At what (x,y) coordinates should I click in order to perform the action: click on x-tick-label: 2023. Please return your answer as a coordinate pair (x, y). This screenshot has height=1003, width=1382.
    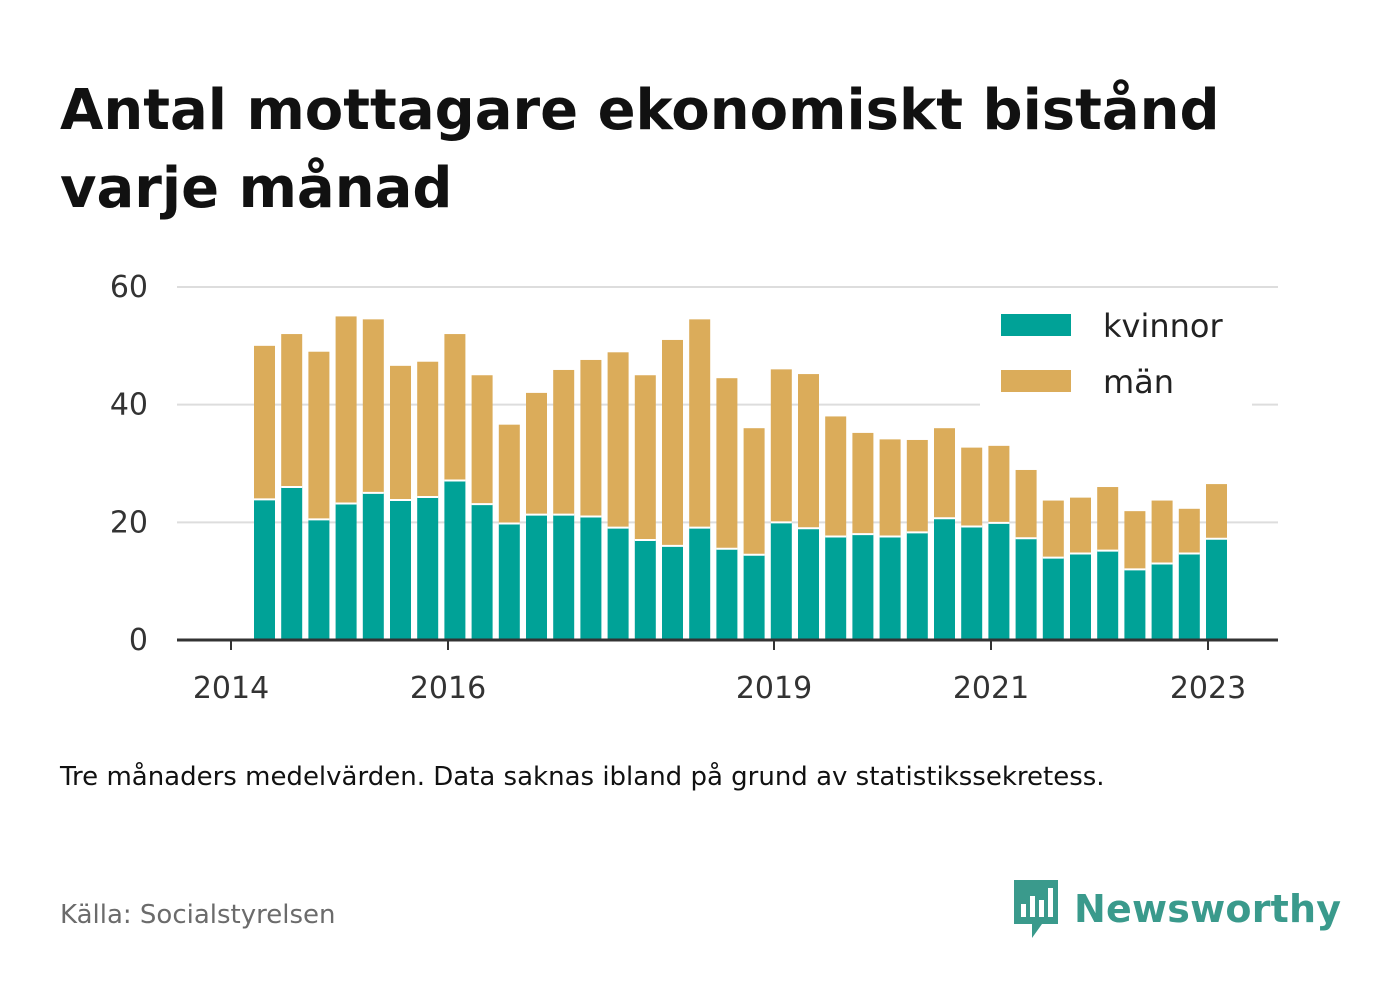
    Looking at the image, I should click on (1208, 688).